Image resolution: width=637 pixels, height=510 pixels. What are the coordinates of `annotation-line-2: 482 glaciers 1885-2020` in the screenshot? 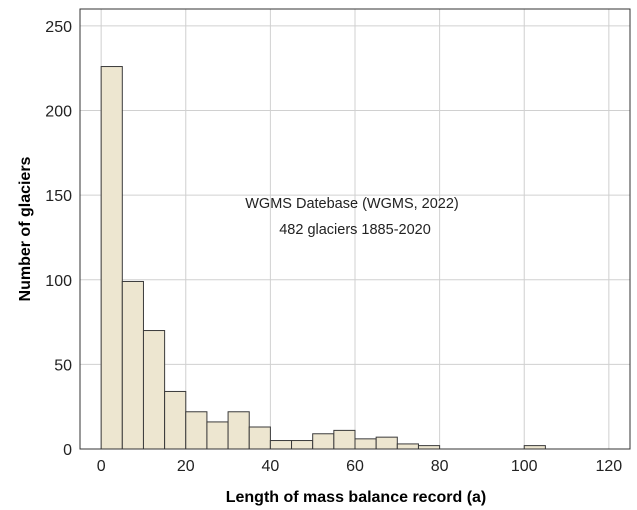 It's located at (355, 230).